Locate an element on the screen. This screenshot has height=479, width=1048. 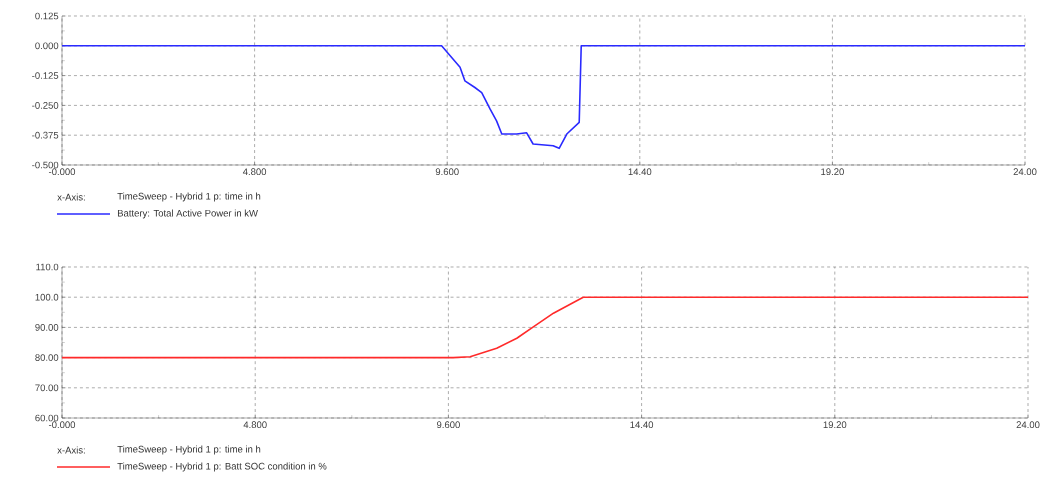
y-tick-label: 60.00 is located at coordinates (47, 418).